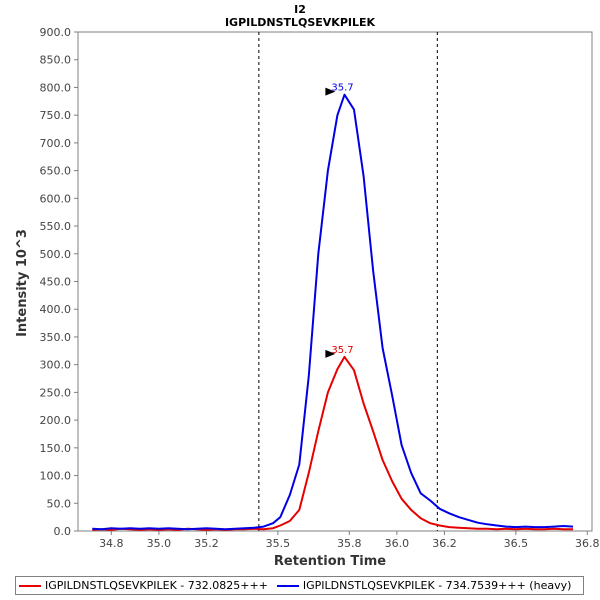 This screenshot has width=600, height=600. What do you see at coordinates (159, 543) in the screenshot?
I see `x-tick-label: 35.0` at bounding box center [159, 543].